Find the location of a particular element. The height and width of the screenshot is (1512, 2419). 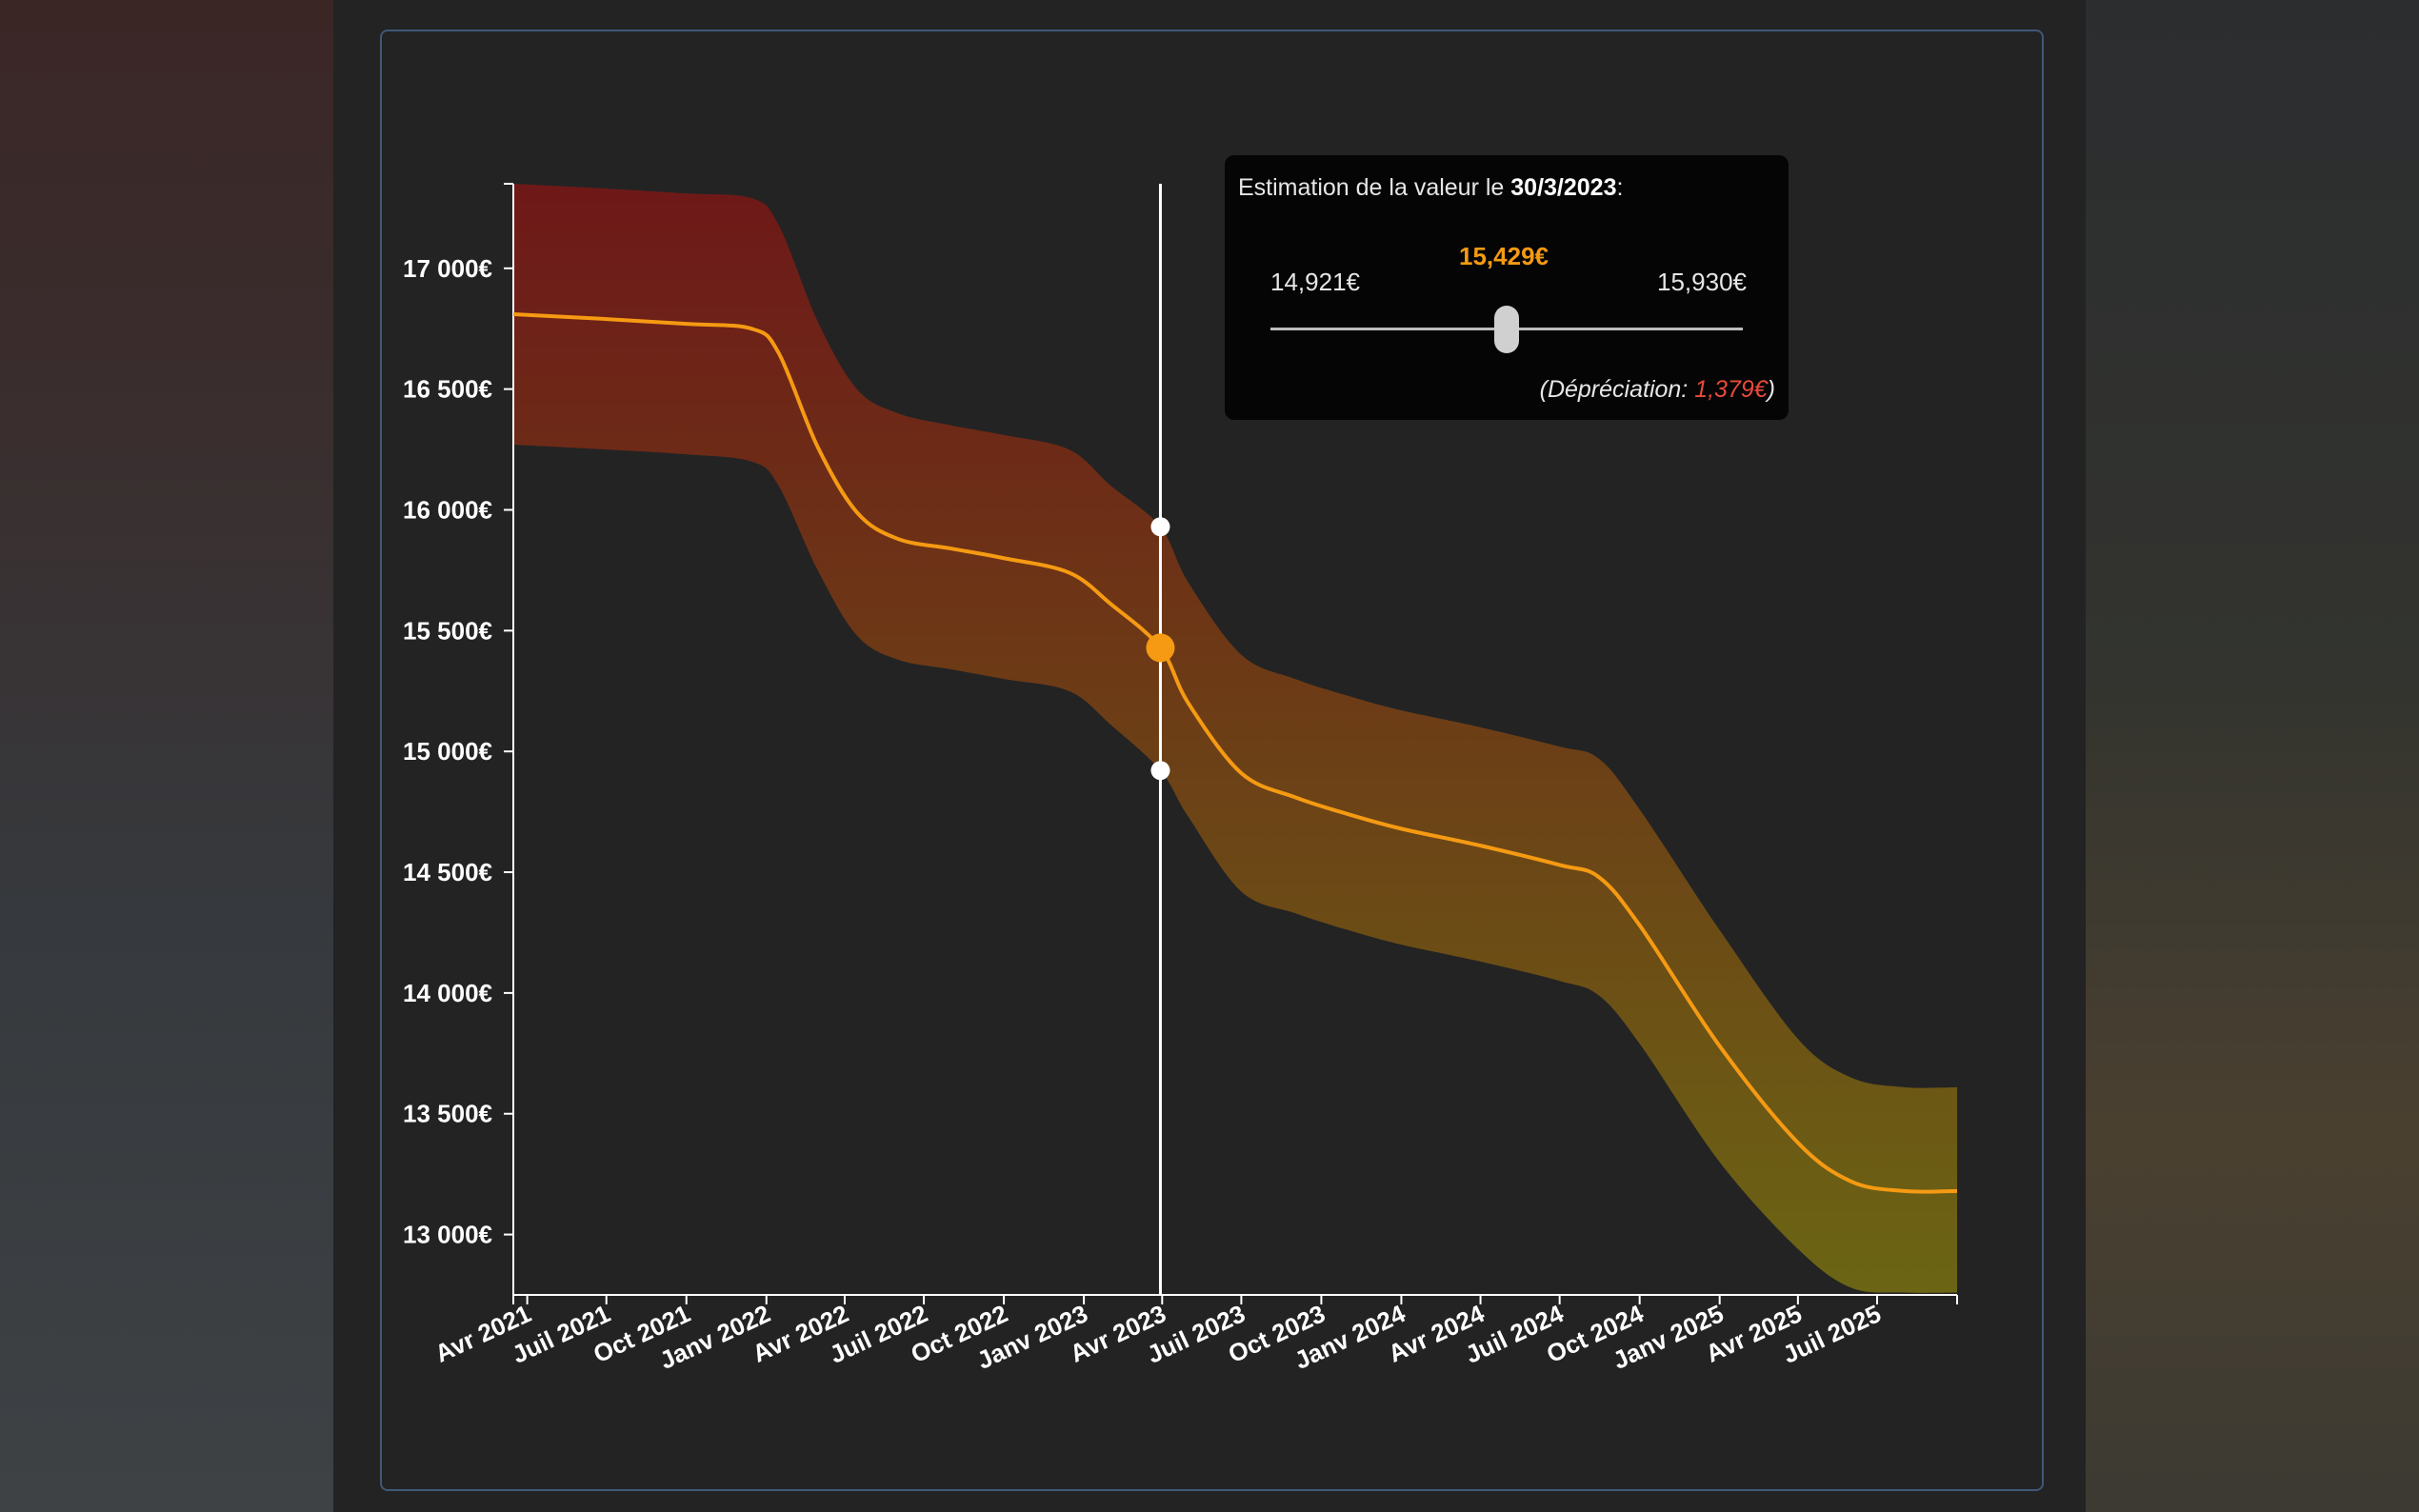

y-tick-label: 13 000€ is located at coordinates (447, 1235).